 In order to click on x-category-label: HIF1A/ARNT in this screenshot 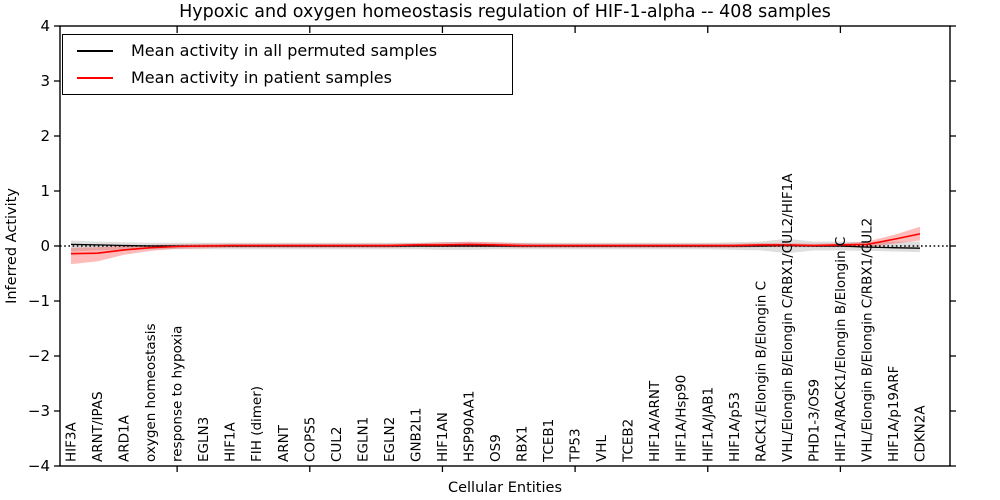, I will do `click(655, 421)`.